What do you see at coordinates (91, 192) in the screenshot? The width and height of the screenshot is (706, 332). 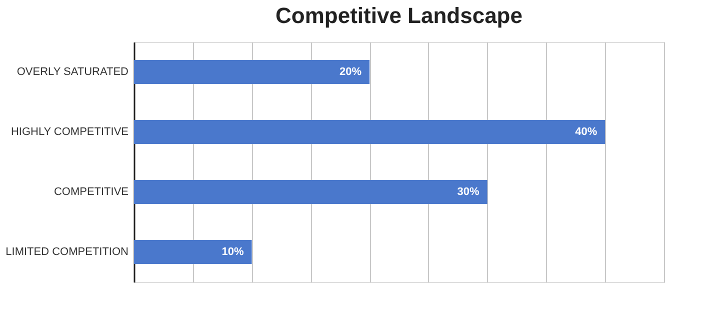 I see `y-tick-label: COMPETITIVE` at bounding box center [91, 192].